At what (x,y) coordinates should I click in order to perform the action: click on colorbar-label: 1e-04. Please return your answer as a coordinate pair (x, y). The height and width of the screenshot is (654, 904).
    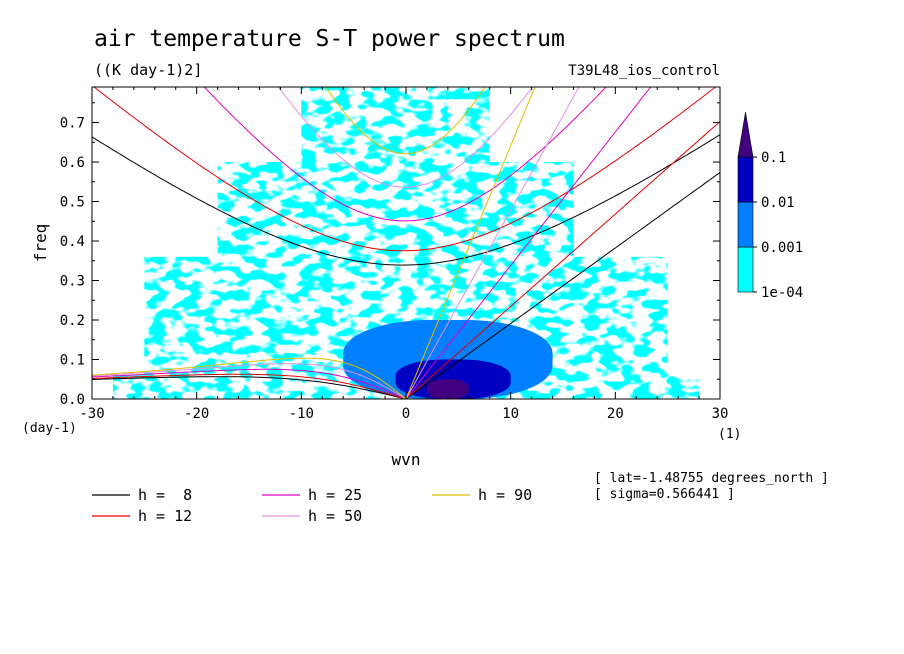
    Looking at the image, I should click on (782, 293).